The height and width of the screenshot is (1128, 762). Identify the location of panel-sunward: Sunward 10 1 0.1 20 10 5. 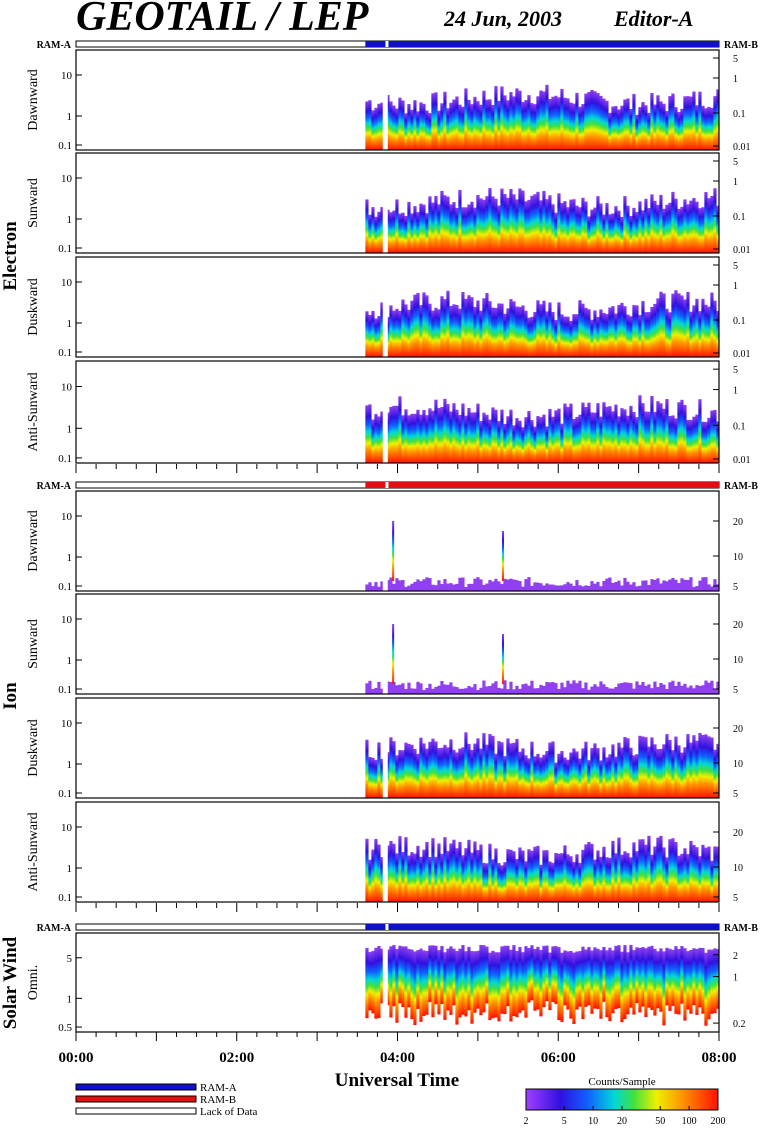
(384, 644).